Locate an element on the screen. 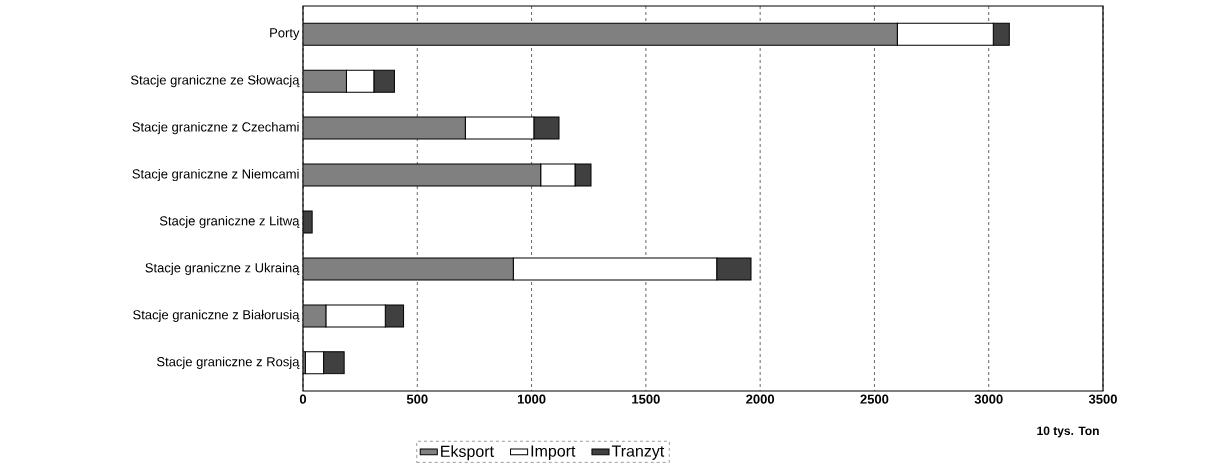 This screenshot has height=466, width=1217. y-tick-label: Stacje graniczne z Niemcami is located at coordinates (215, 175).